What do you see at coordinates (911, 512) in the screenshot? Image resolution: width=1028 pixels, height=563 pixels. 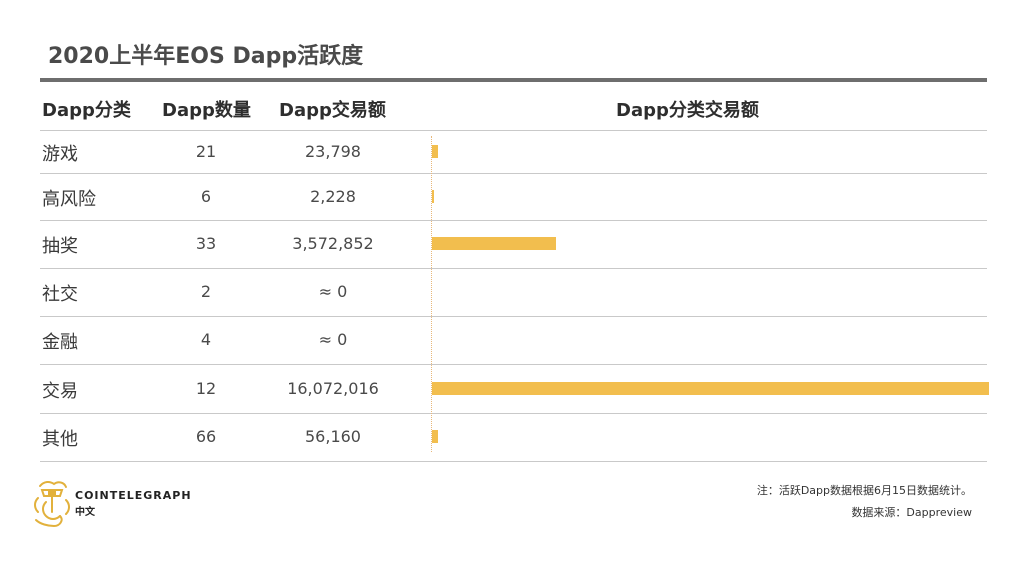 I see `data-source: 数据来源：Dappreview` at bounding box center [911, 512].